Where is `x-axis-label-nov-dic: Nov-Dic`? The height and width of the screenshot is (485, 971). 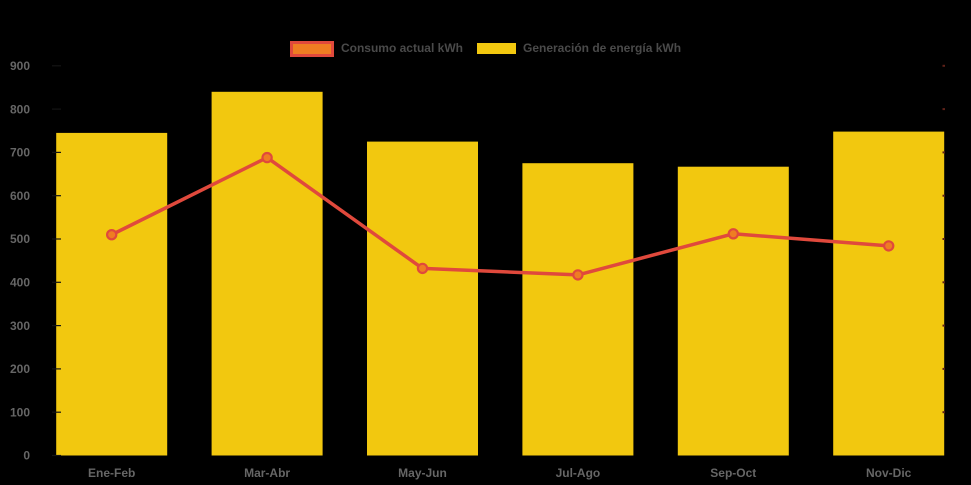 x-axis-label-nov-dic: Nov-Dic is located at coordinates (889, 473).